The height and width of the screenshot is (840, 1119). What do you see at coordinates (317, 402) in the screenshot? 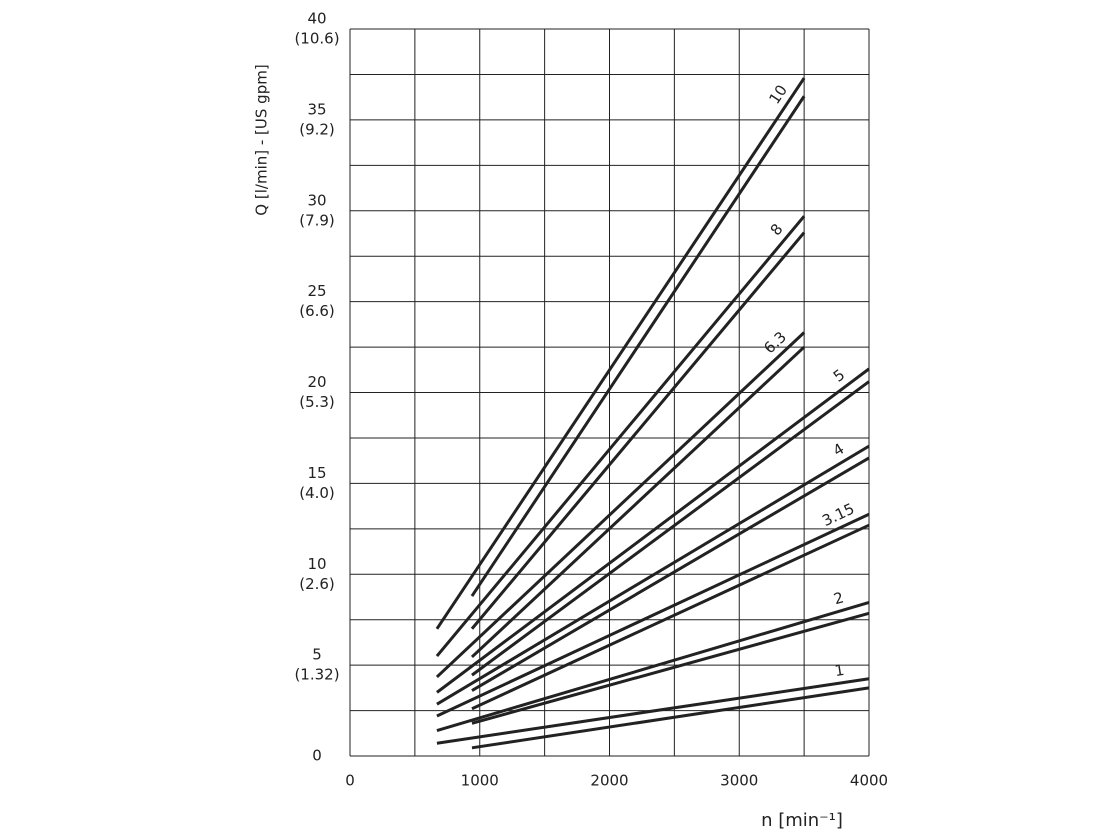
I see `y-tick-gpm-label: (5.3)` at bounding box center [317, 402].